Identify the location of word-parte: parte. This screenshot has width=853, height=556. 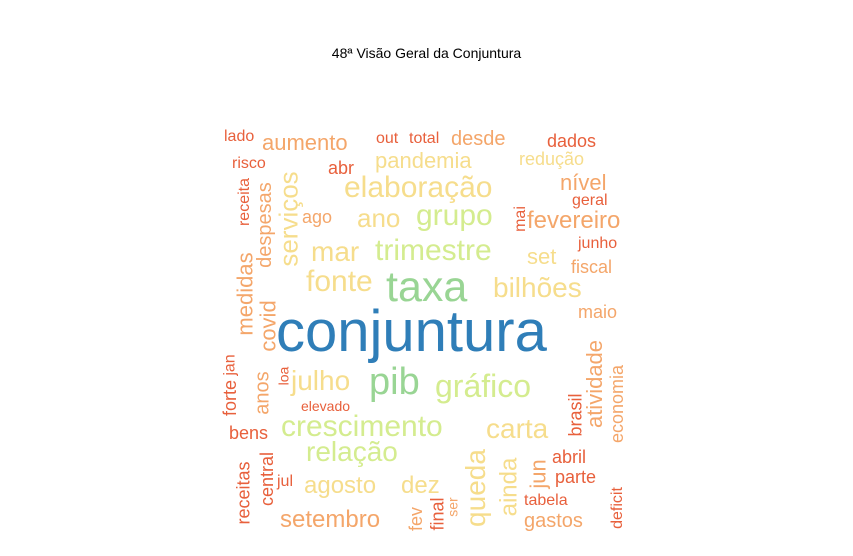
(576, 477).